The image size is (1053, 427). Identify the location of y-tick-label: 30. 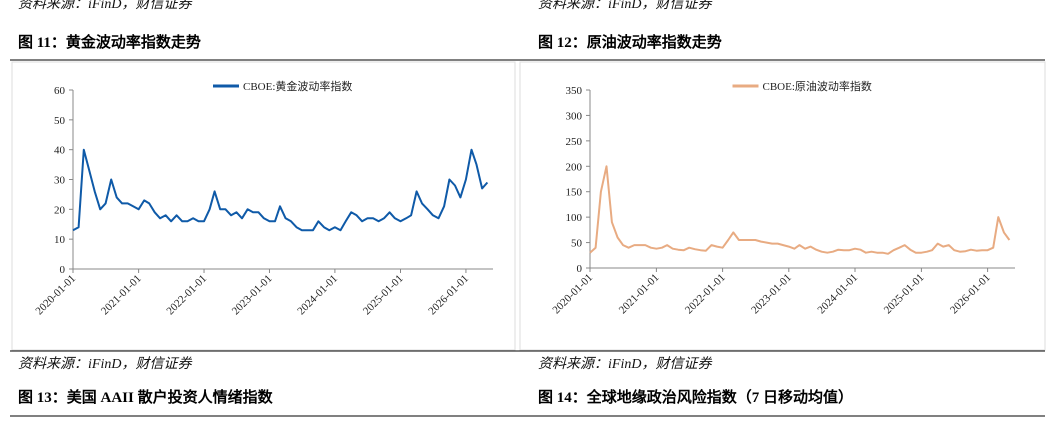
(60, 181).